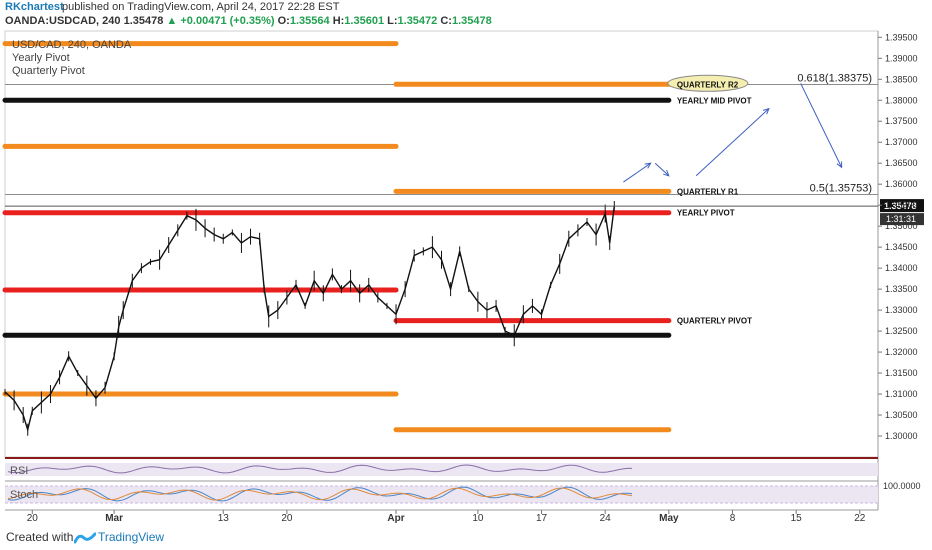  I want to click on y-tick-label: 1.34000, so click(901, 268).